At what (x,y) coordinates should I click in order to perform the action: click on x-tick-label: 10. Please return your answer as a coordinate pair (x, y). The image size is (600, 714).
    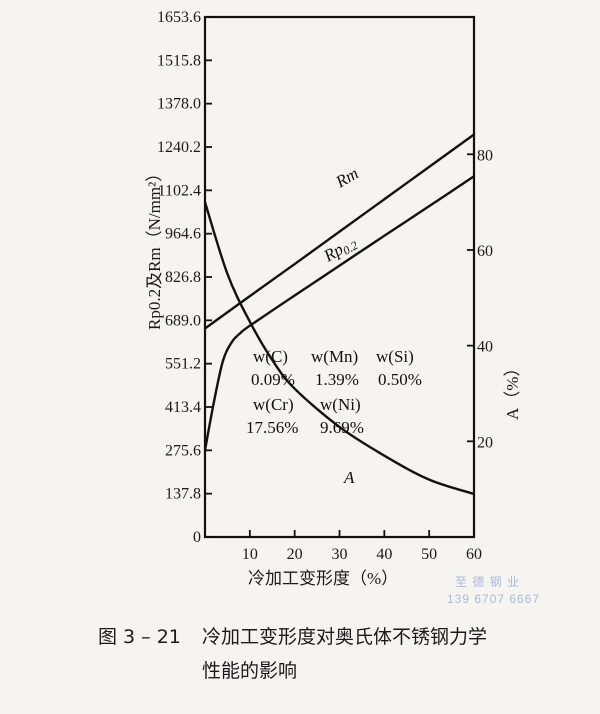
    Looking at the image, I should click on (250, 554).